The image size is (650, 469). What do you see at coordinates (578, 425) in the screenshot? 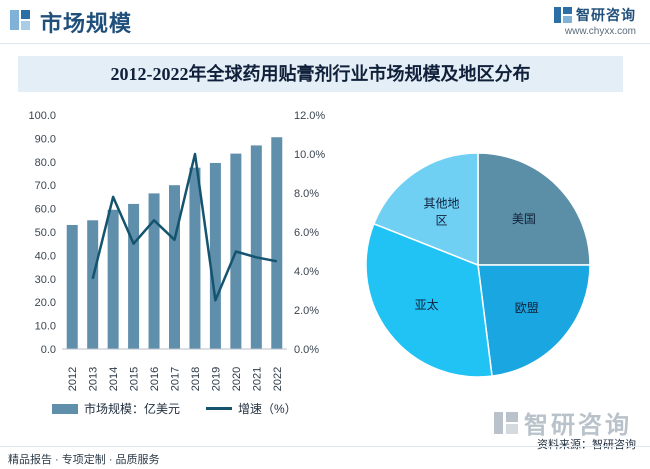
I see `watermark-text: 智研咨询` at bounding box center [578, 425].